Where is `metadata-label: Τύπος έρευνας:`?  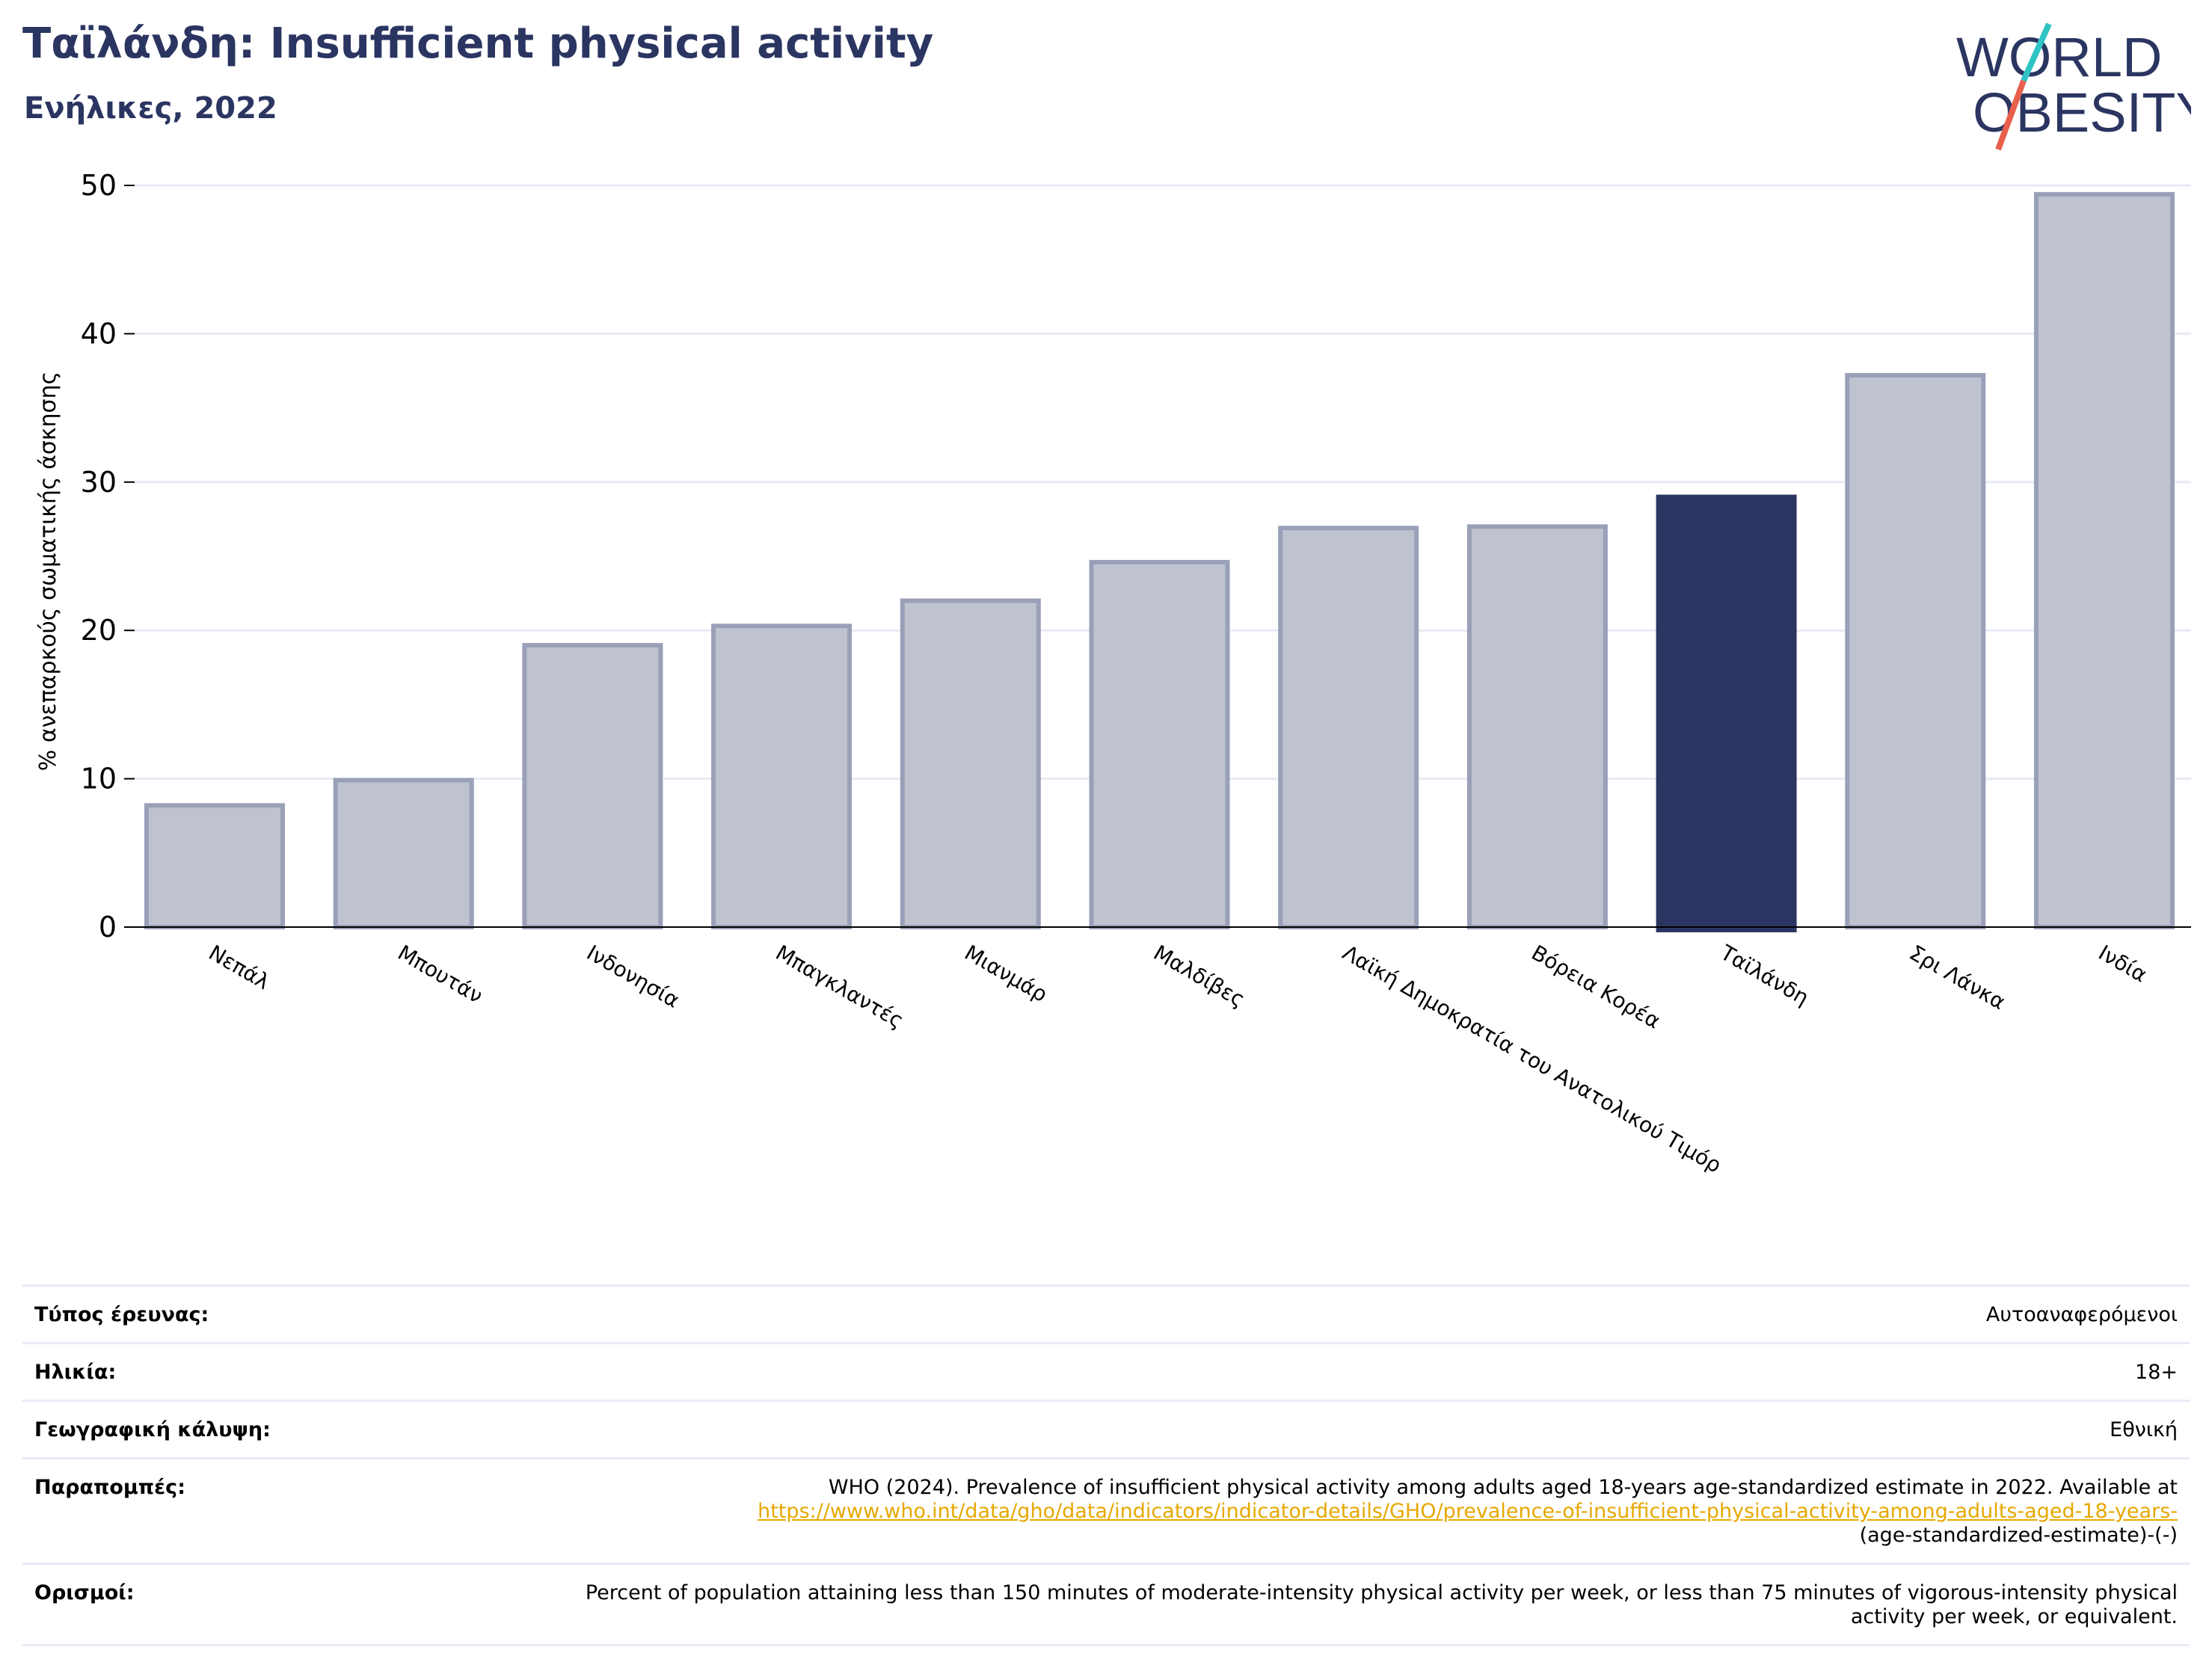 metadata-label: Τύπος έρευνας: is located at coordinates (121, 1314).